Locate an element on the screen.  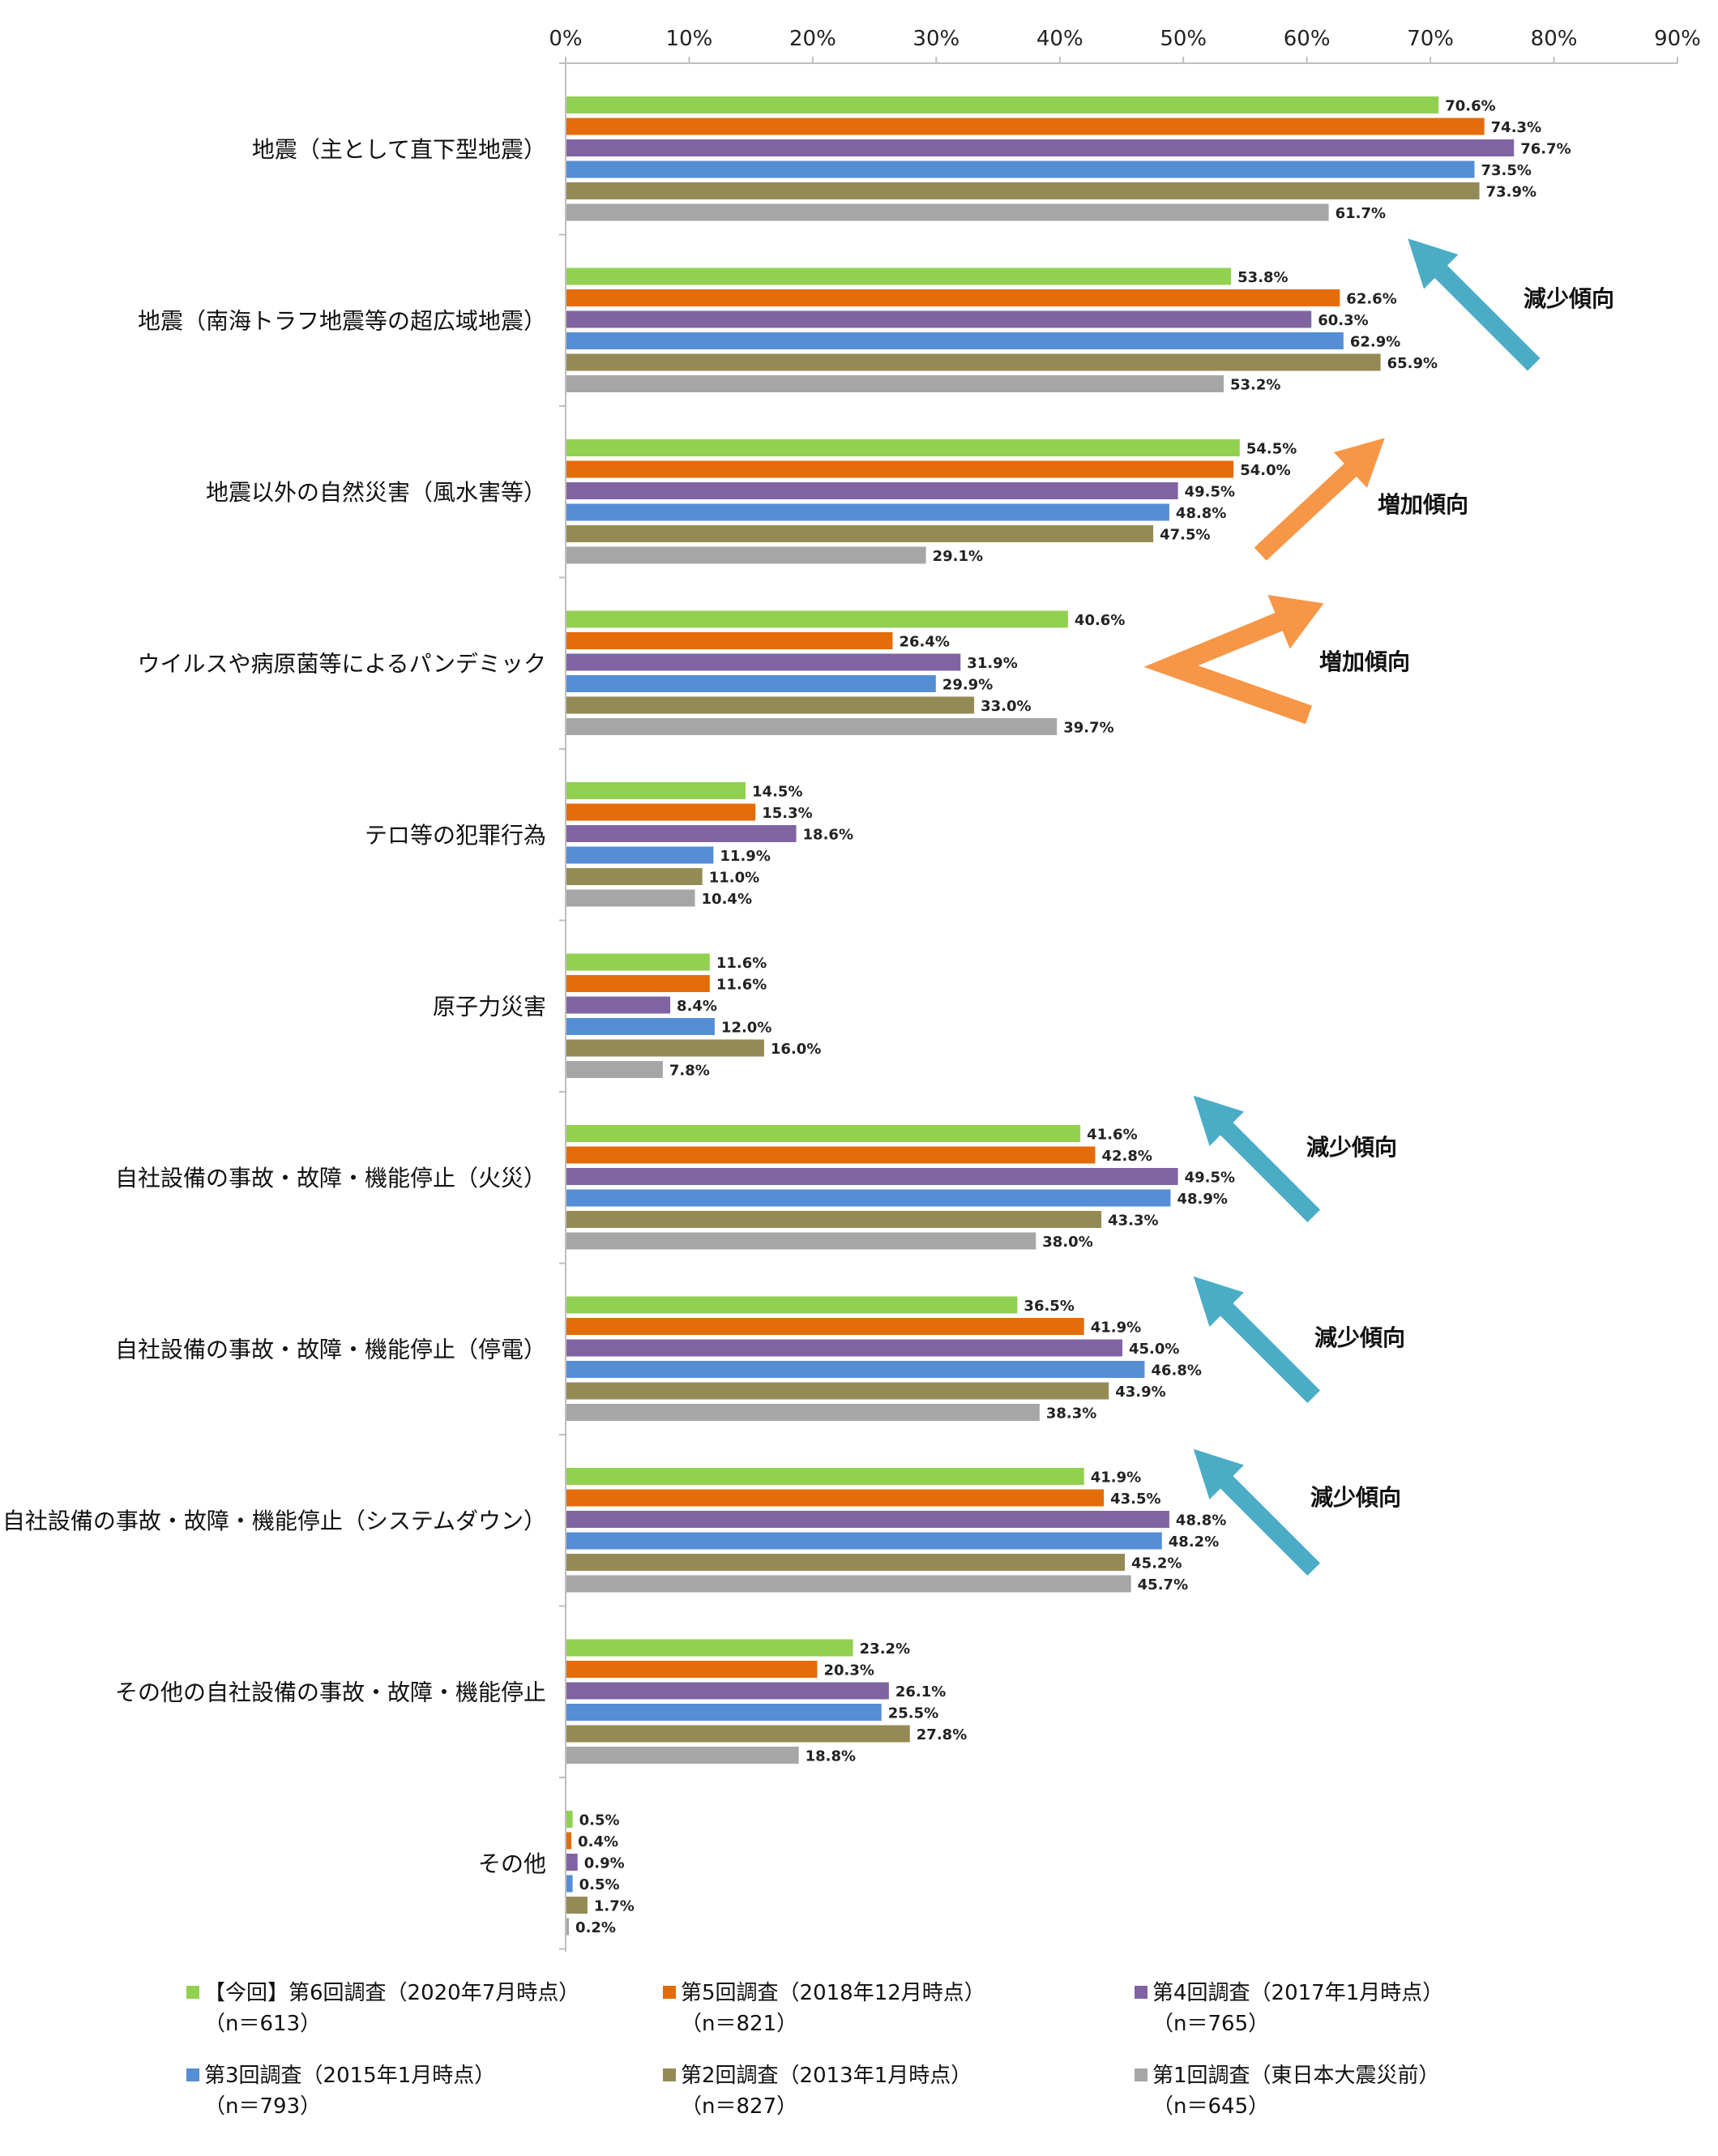
bar-value-label: 60.3% is located at coordinates (1343, 320).